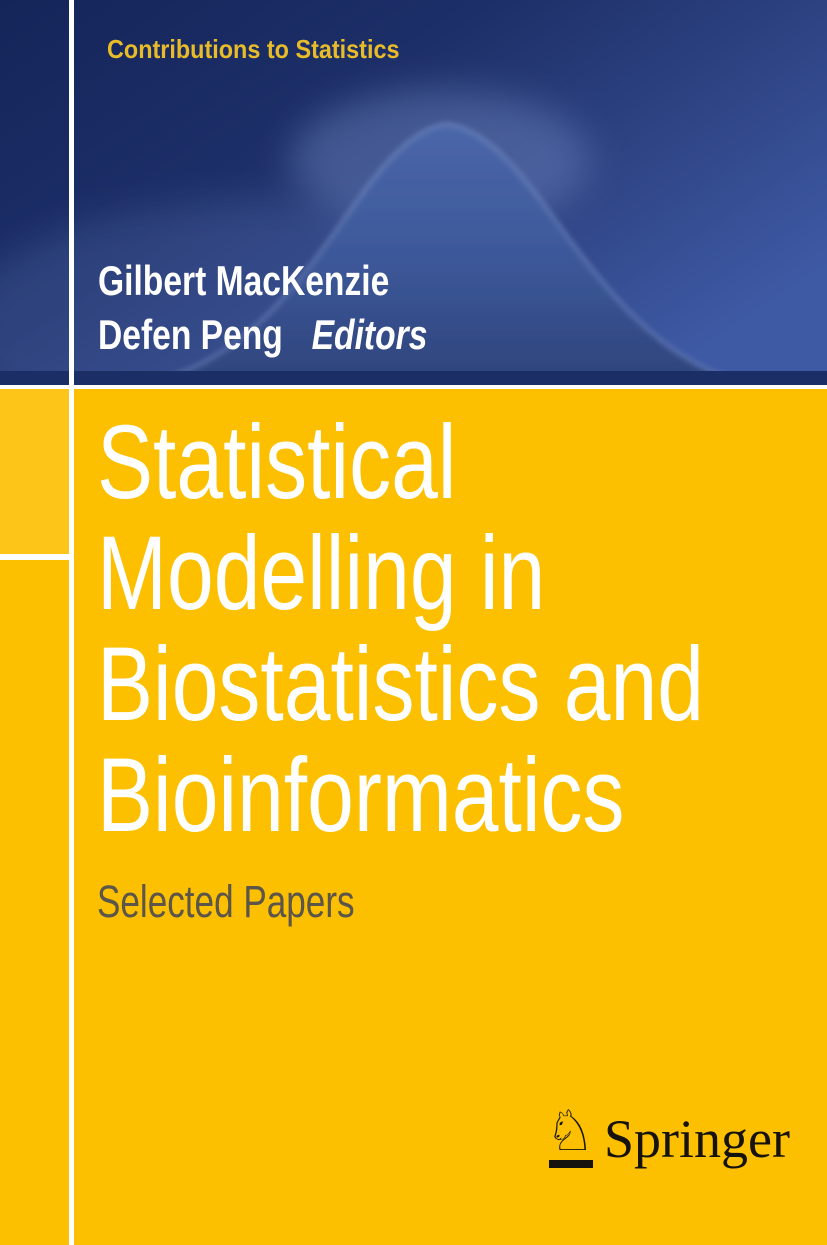  I want to click on book-subtitle: Selected Papers, so click(226, 901).